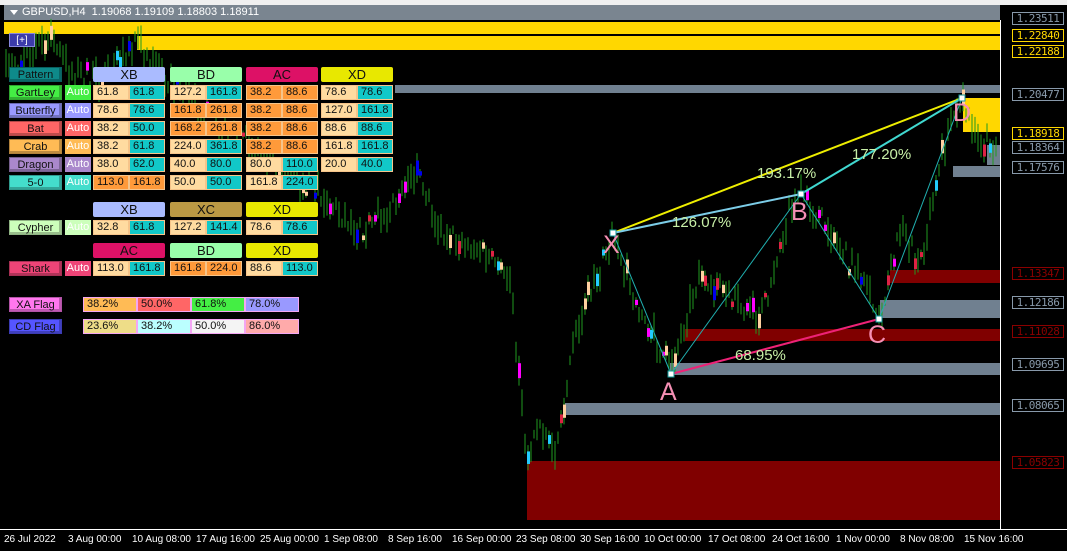  Describe the element at coordinates (1038, 94) in the screenshot. I see `price-label: 1.20477` at that location.